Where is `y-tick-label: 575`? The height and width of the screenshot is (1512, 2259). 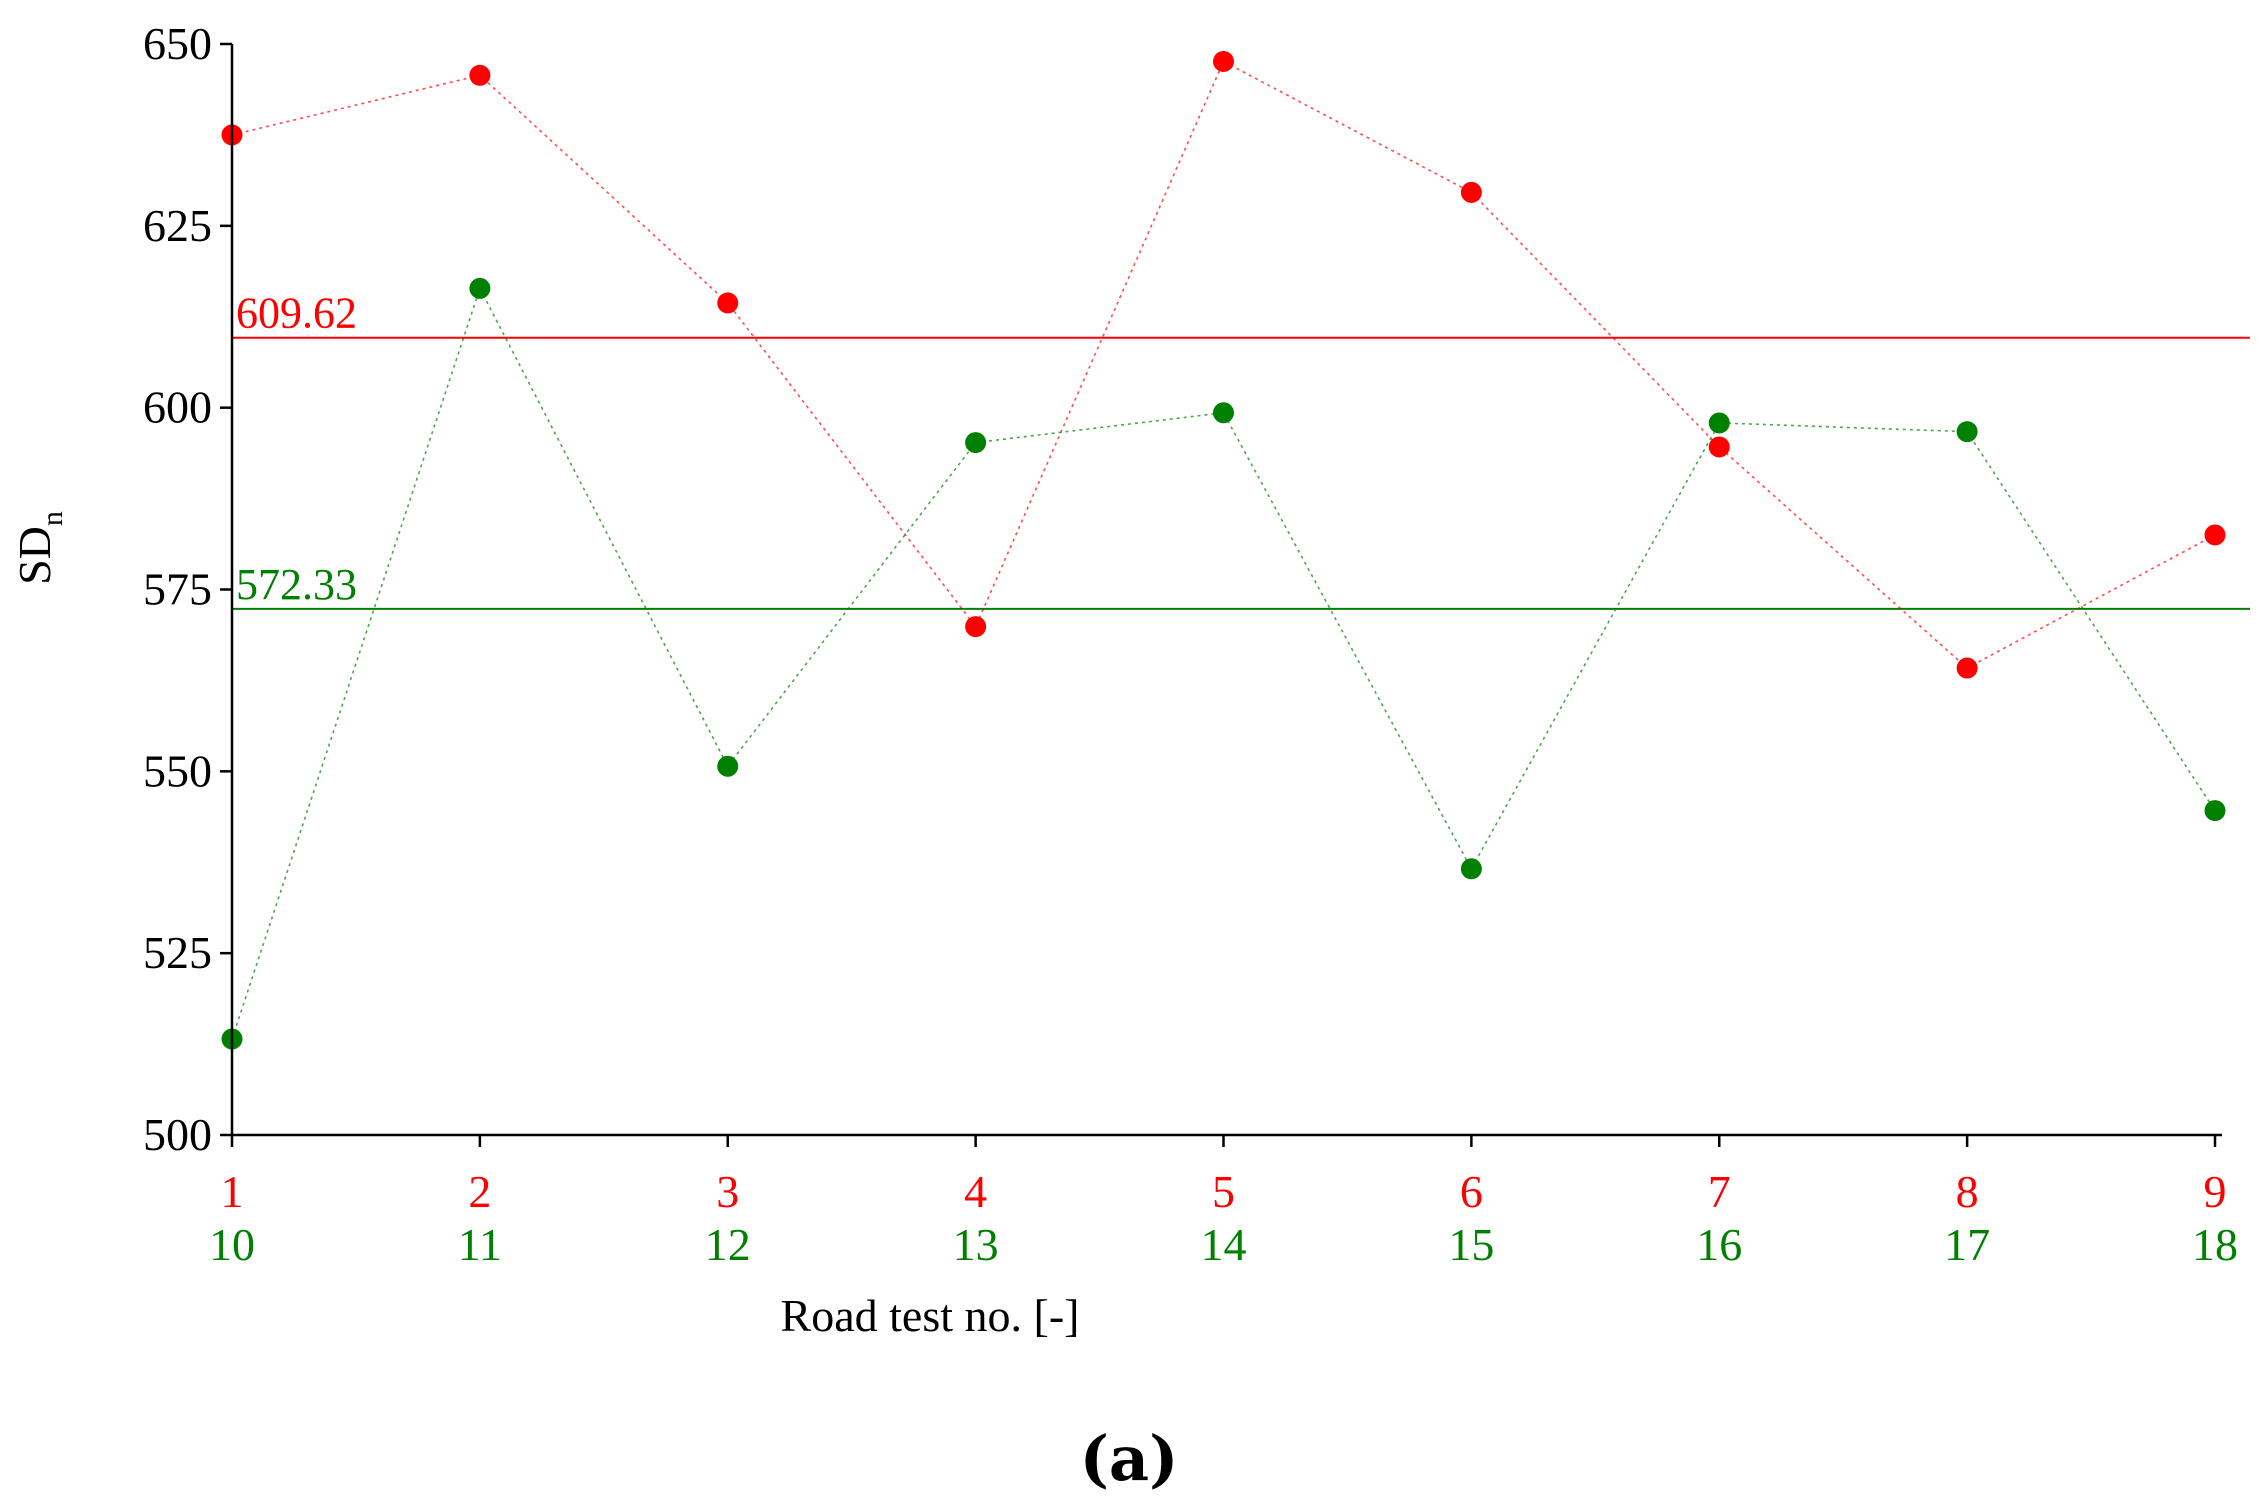 y-tick-label: 575 is located at coordinates (177, 589).